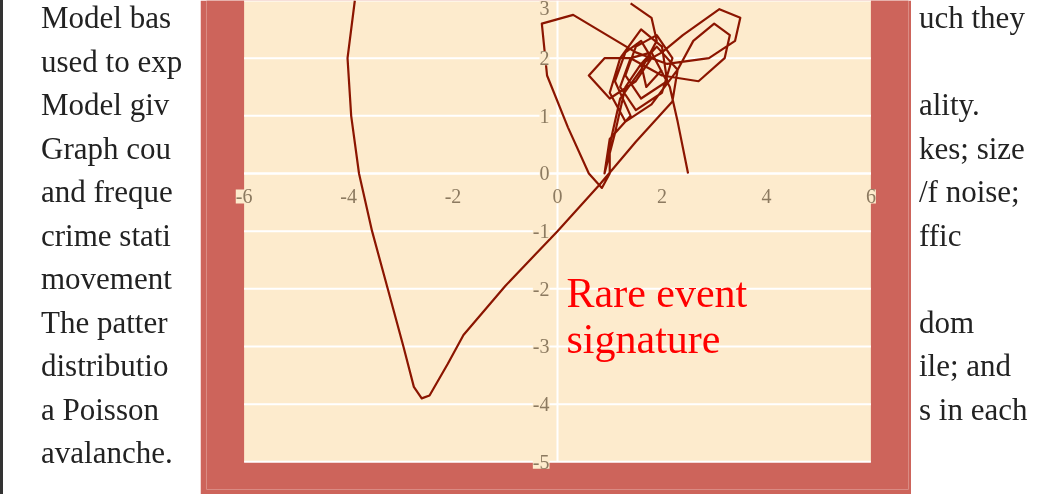  I want to click on text: The patter, so click(104, 322).